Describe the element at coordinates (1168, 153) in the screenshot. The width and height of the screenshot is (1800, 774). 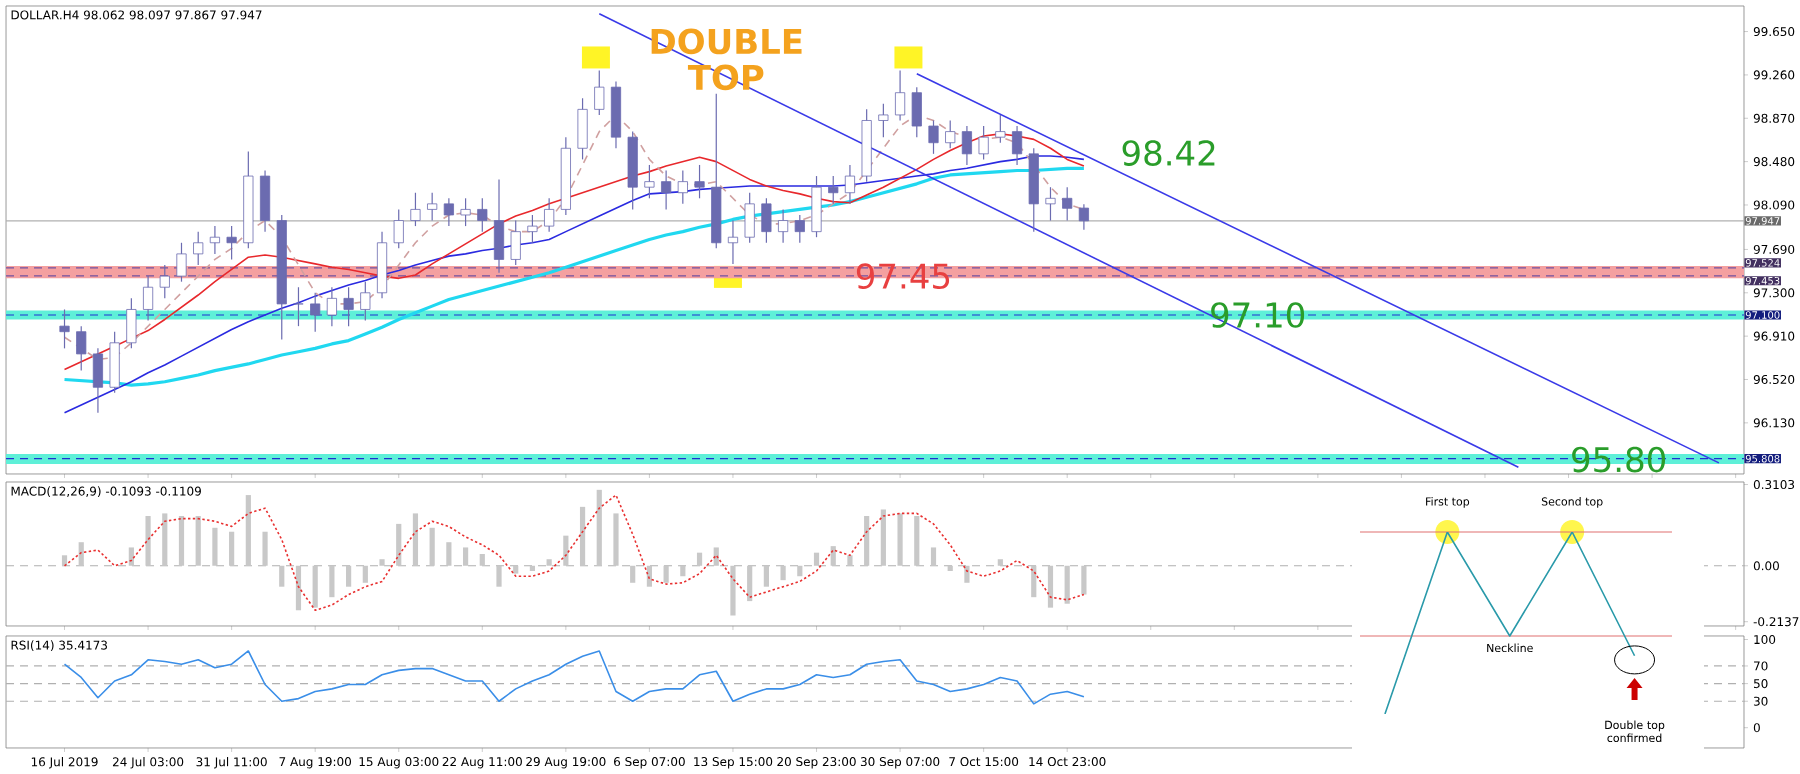
I see `annotation: 98.42` at that location.